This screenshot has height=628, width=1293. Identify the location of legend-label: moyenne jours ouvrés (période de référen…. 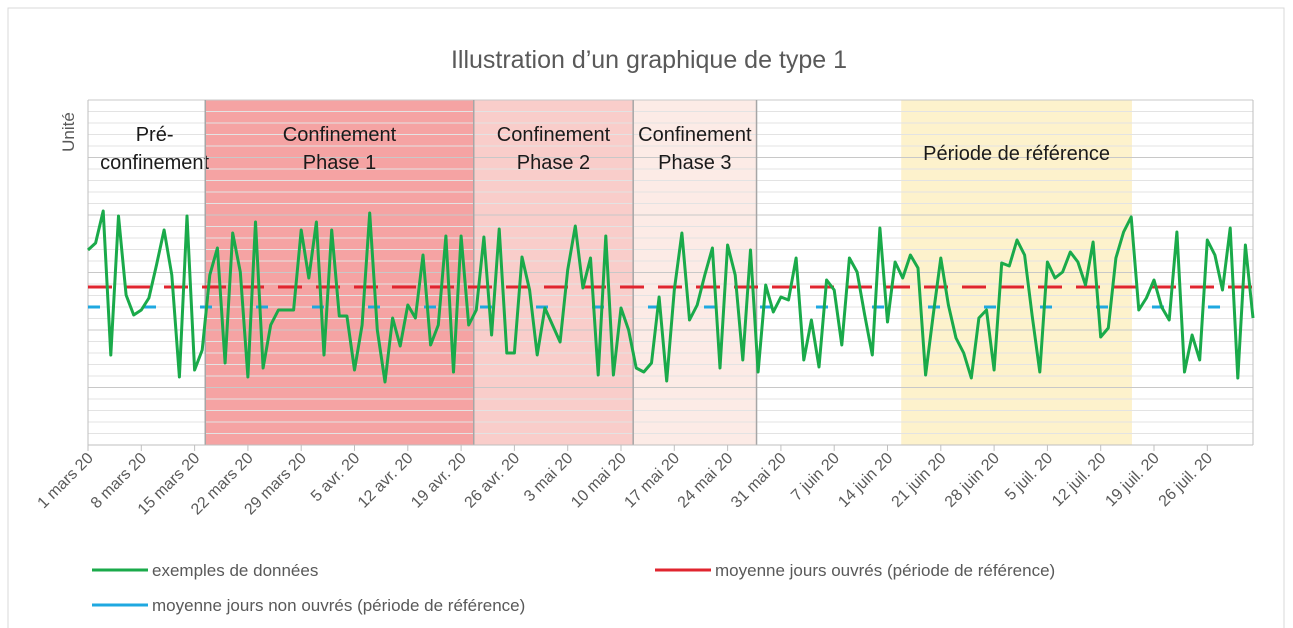
(885, 570).